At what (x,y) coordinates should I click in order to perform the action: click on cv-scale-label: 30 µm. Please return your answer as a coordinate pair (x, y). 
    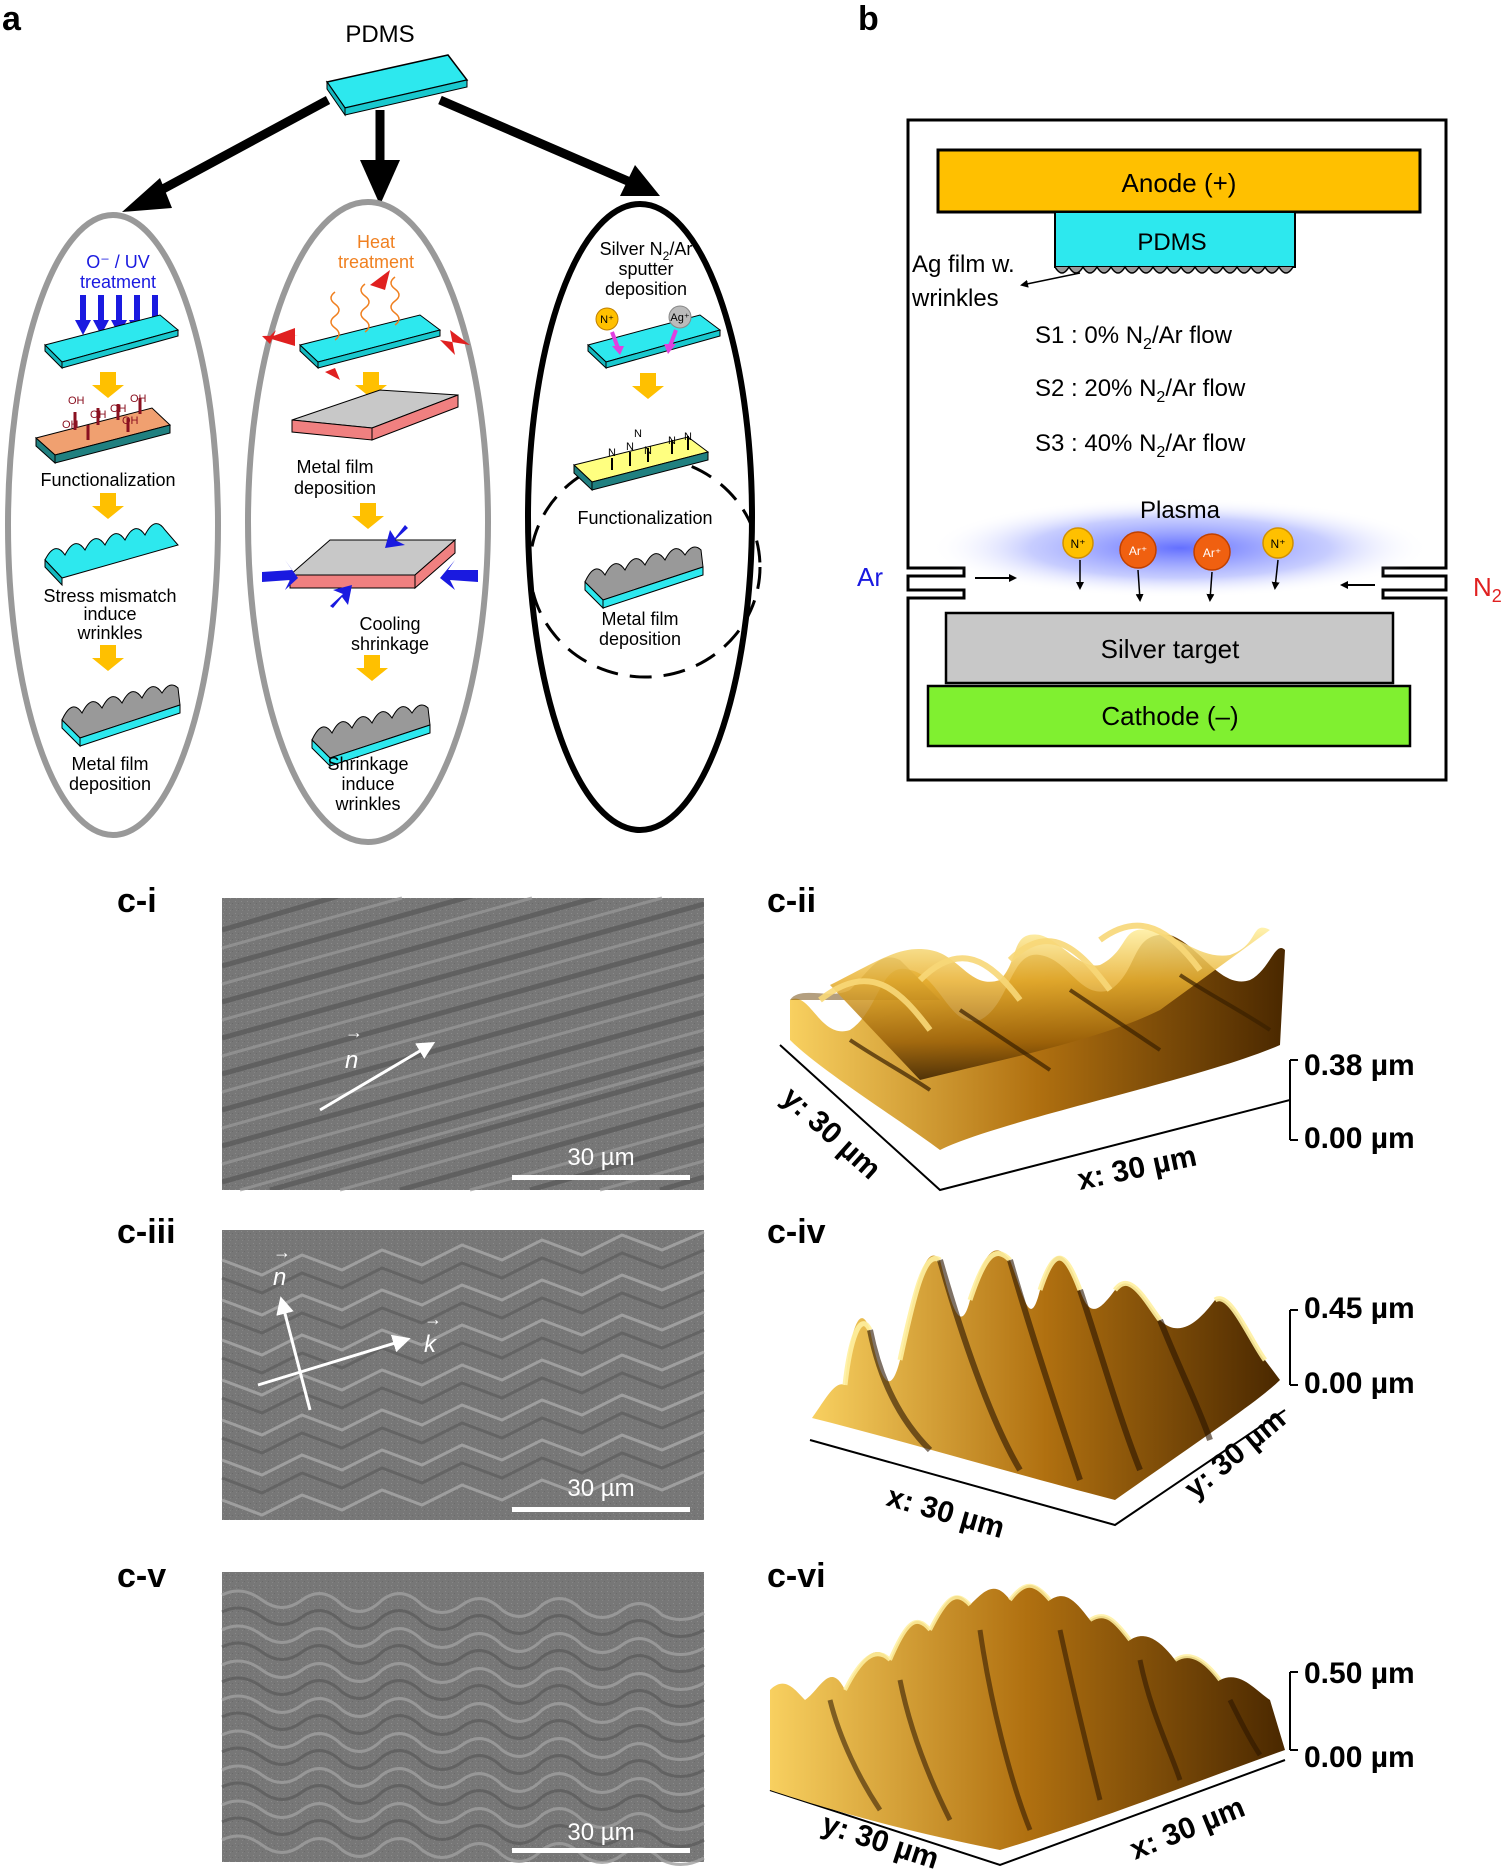
    Looking at the image, I should click on (600, 1832).